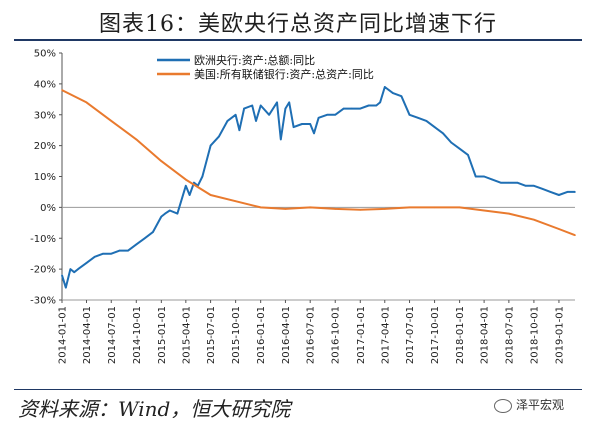  Describe the element at coordinates (43, 270) in the screenshot. I see `y-tick-label: -20%` at that location.